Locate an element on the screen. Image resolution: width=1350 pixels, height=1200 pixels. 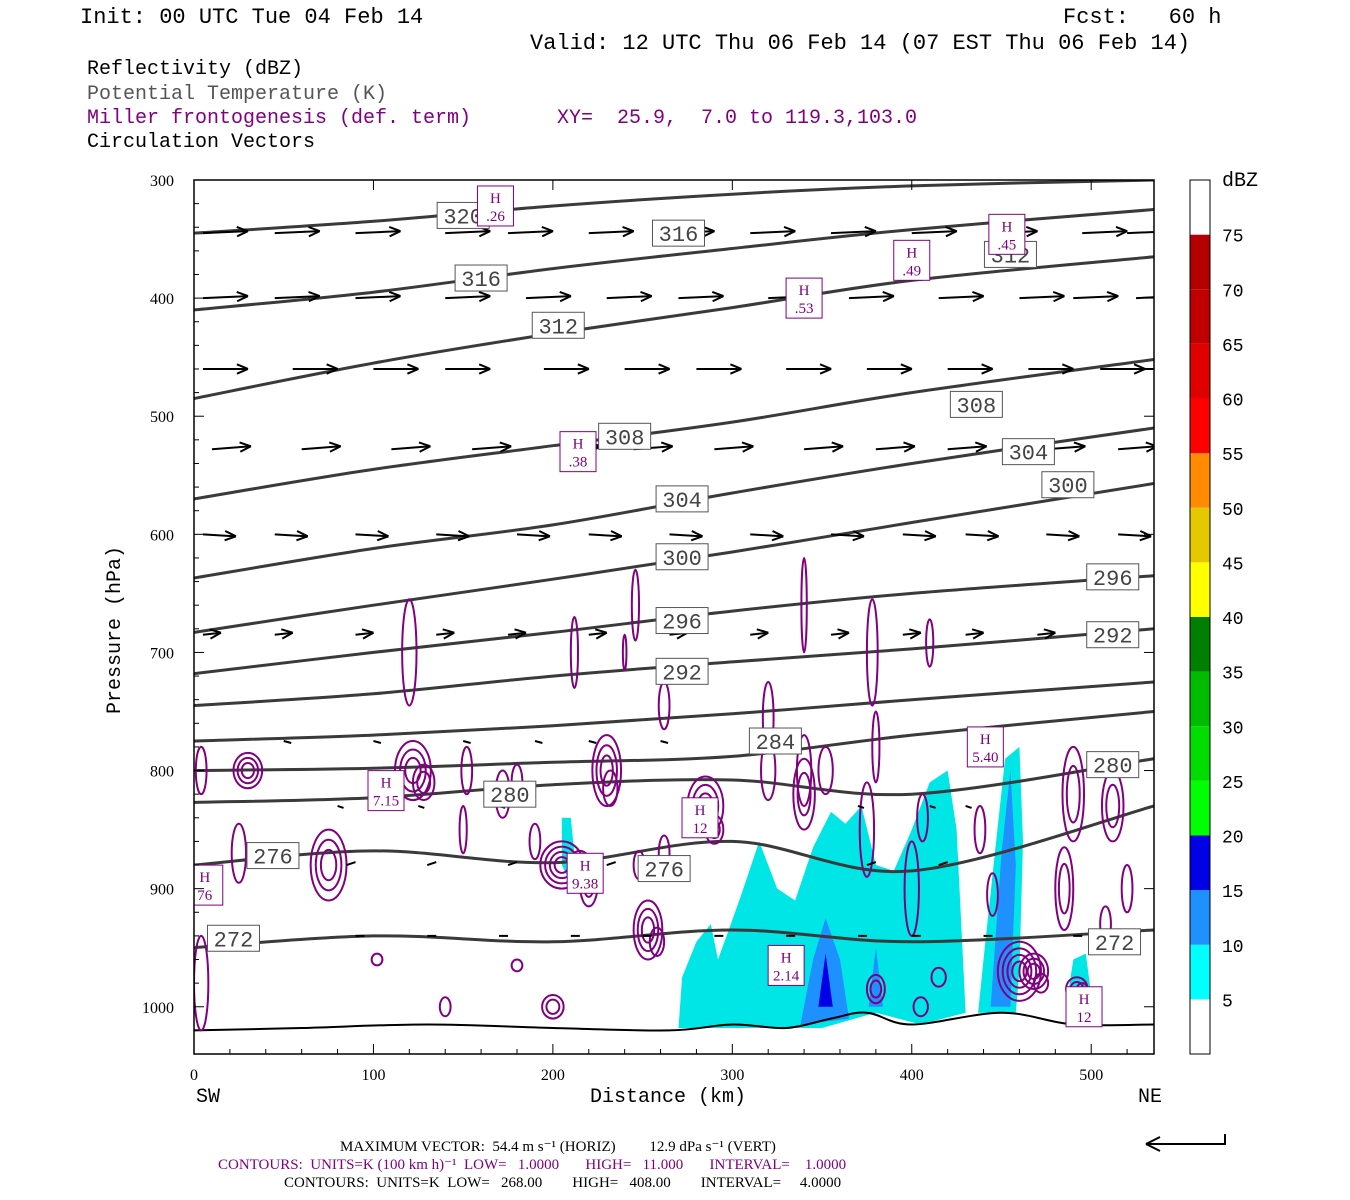
max-value: 7.15 is located at coordinates (386, 802).